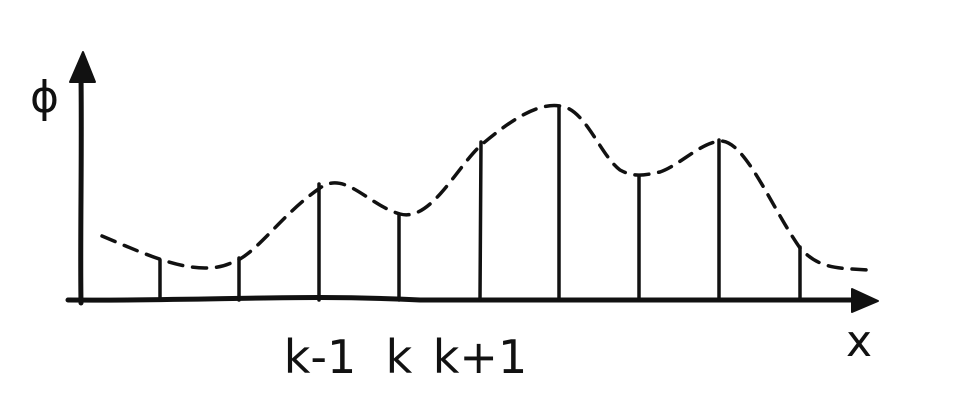 The height and width of the screenshot is (400, 960). I want to click on tick-label-k: k, so click(399, 357).